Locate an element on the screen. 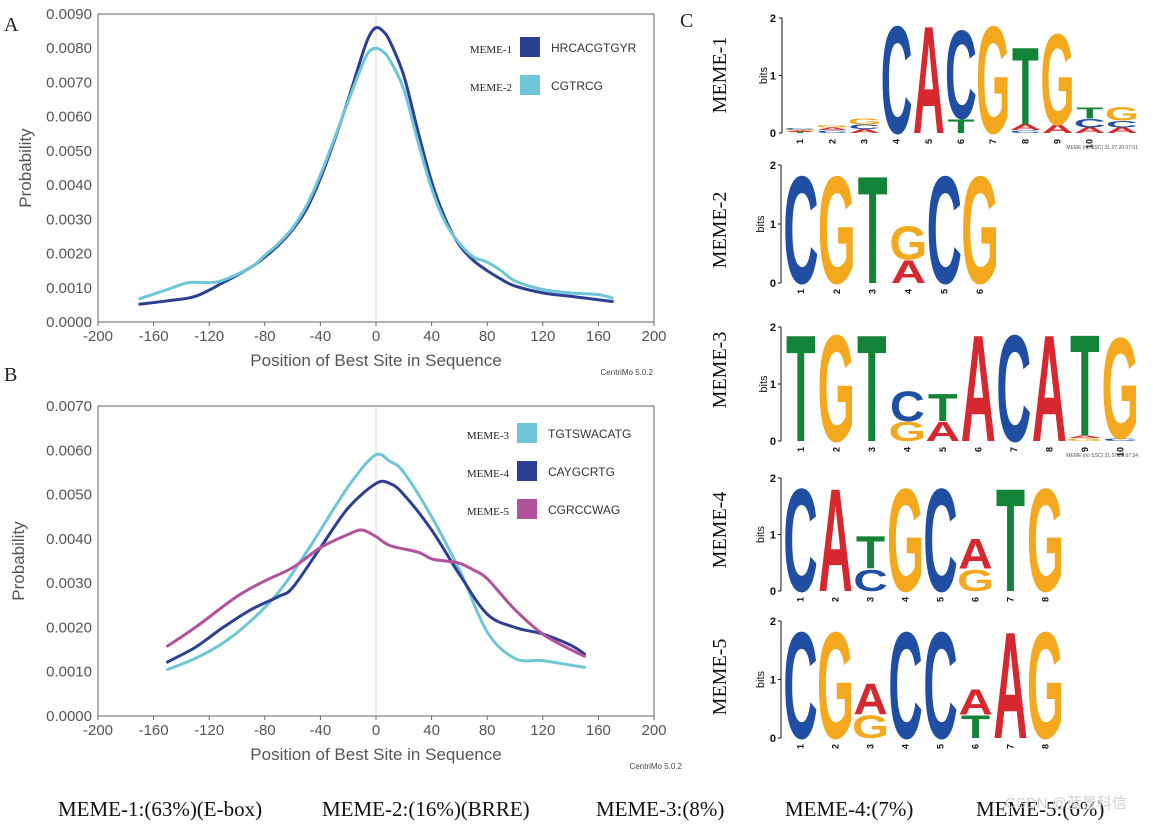  legend-name-meme-5: MEME-5 is located at coordinates (488, 512).